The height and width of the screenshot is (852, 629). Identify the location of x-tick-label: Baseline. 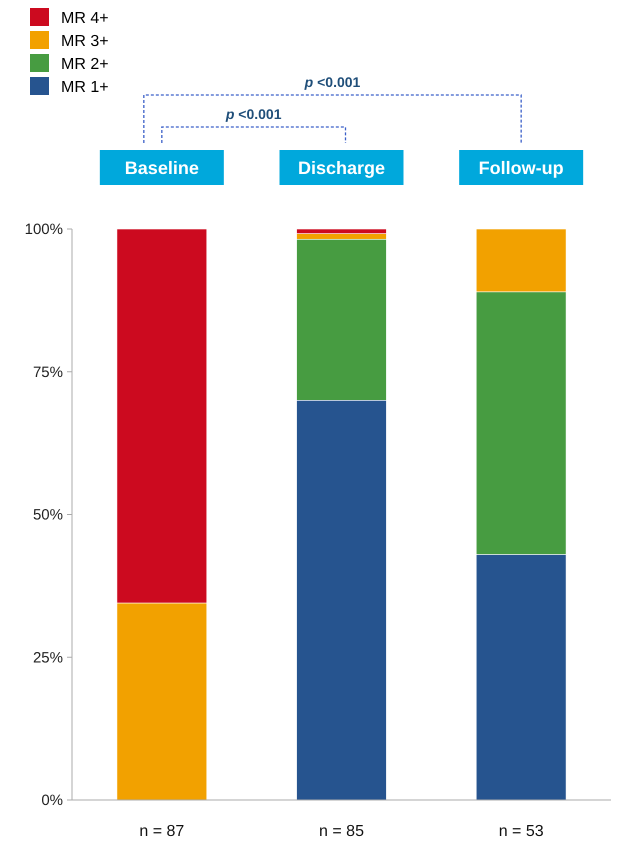
(161, 168).